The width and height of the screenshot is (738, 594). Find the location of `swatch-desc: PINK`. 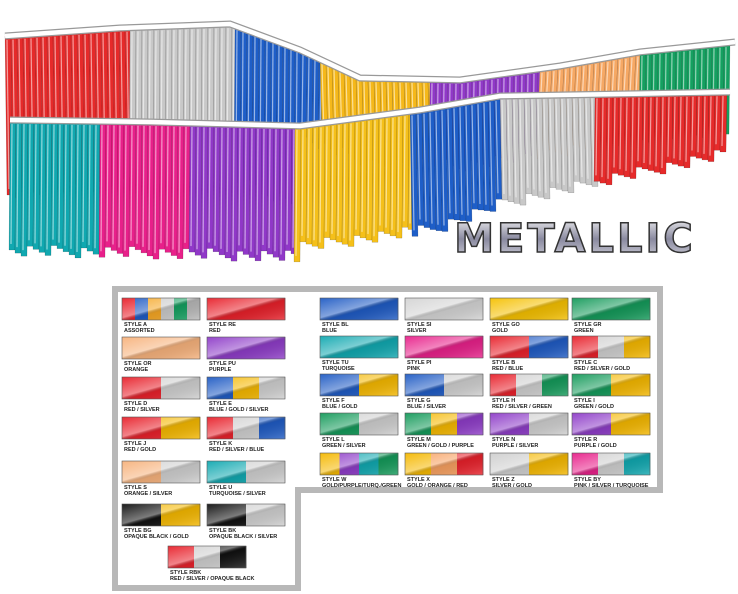

swatch-desc: PINK is located at coordinates (413, 369).